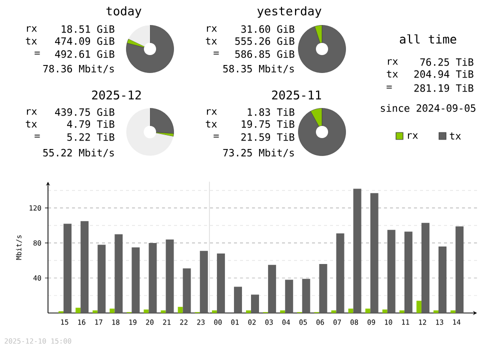 This screenshot has width=500, height=348. I want to click on text: all time, so click(428, 39).